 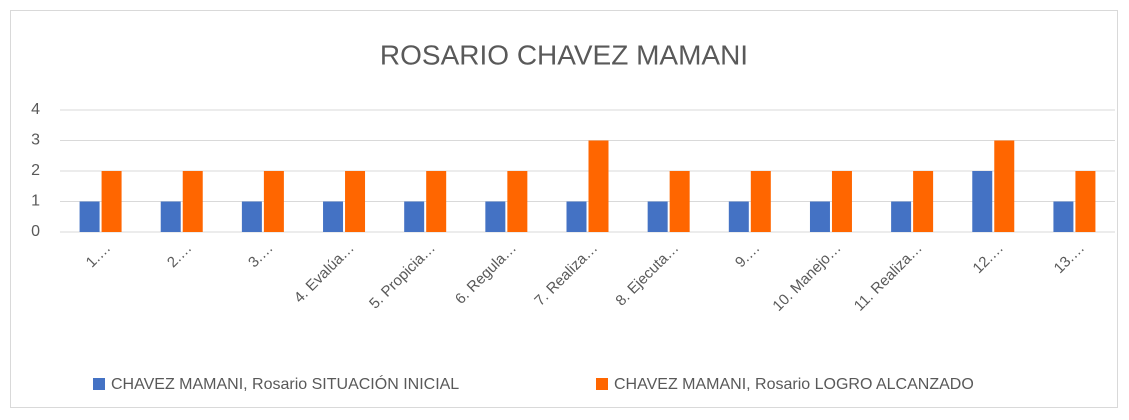 I want to click on legend-label: CHAVEZ MAMANI, Rosario SITUACIÓN INICIAL, so click(x=285, y=383).